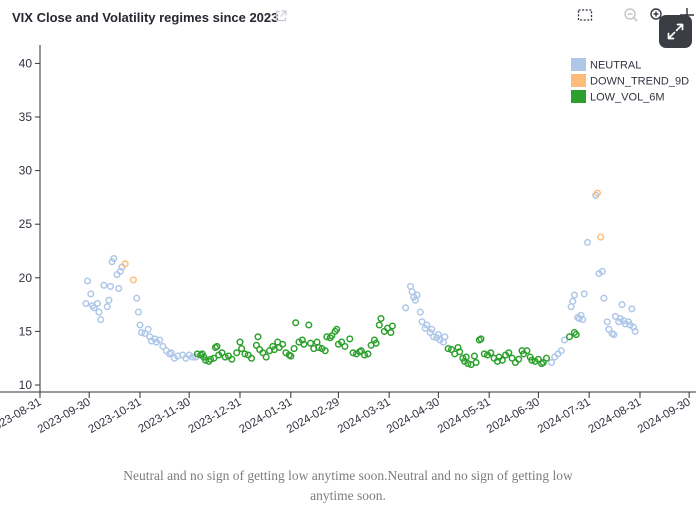 This screenshot has width=696, height=511. Describe the element at coordinates (630, 81) in the screenshot. I see `legend: NEUTRAL DOWN_TREND_9D LOW_VOL_6M` at that location.